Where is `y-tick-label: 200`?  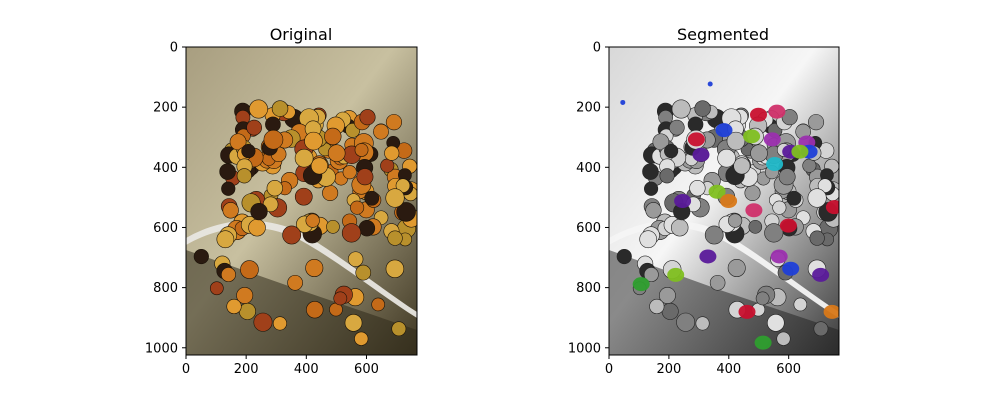
y-tick-label: 200 is located at coordinates (588, 108).